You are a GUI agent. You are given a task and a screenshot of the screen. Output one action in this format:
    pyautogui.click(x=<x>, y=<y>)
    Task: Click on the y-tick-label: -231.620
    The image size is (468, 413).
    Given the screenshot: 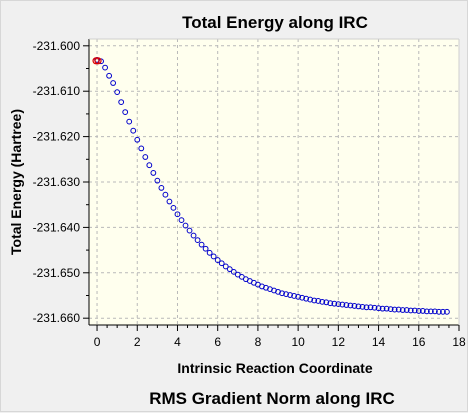 What is the action you would take?
    pyautogui.click(x=57, y=137)
    